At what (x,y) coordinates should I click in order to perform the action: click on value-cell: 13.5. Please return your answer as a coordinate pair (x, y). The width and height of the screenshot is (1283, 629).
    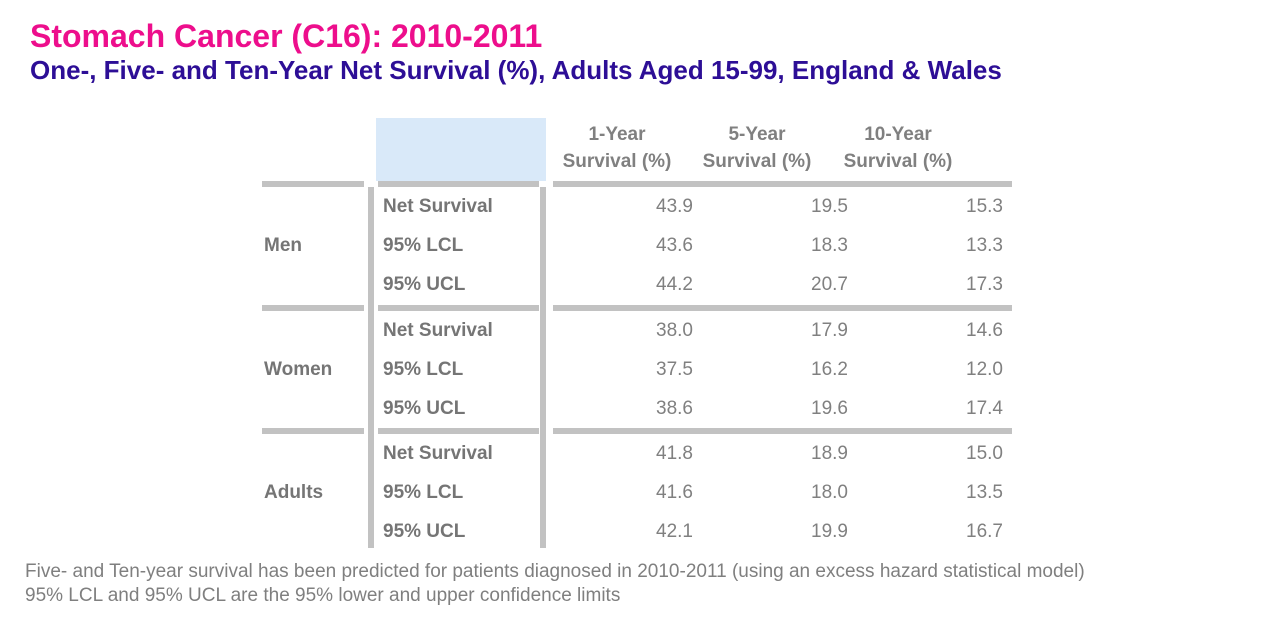
    Looking at the image, I should click on (984, 492).